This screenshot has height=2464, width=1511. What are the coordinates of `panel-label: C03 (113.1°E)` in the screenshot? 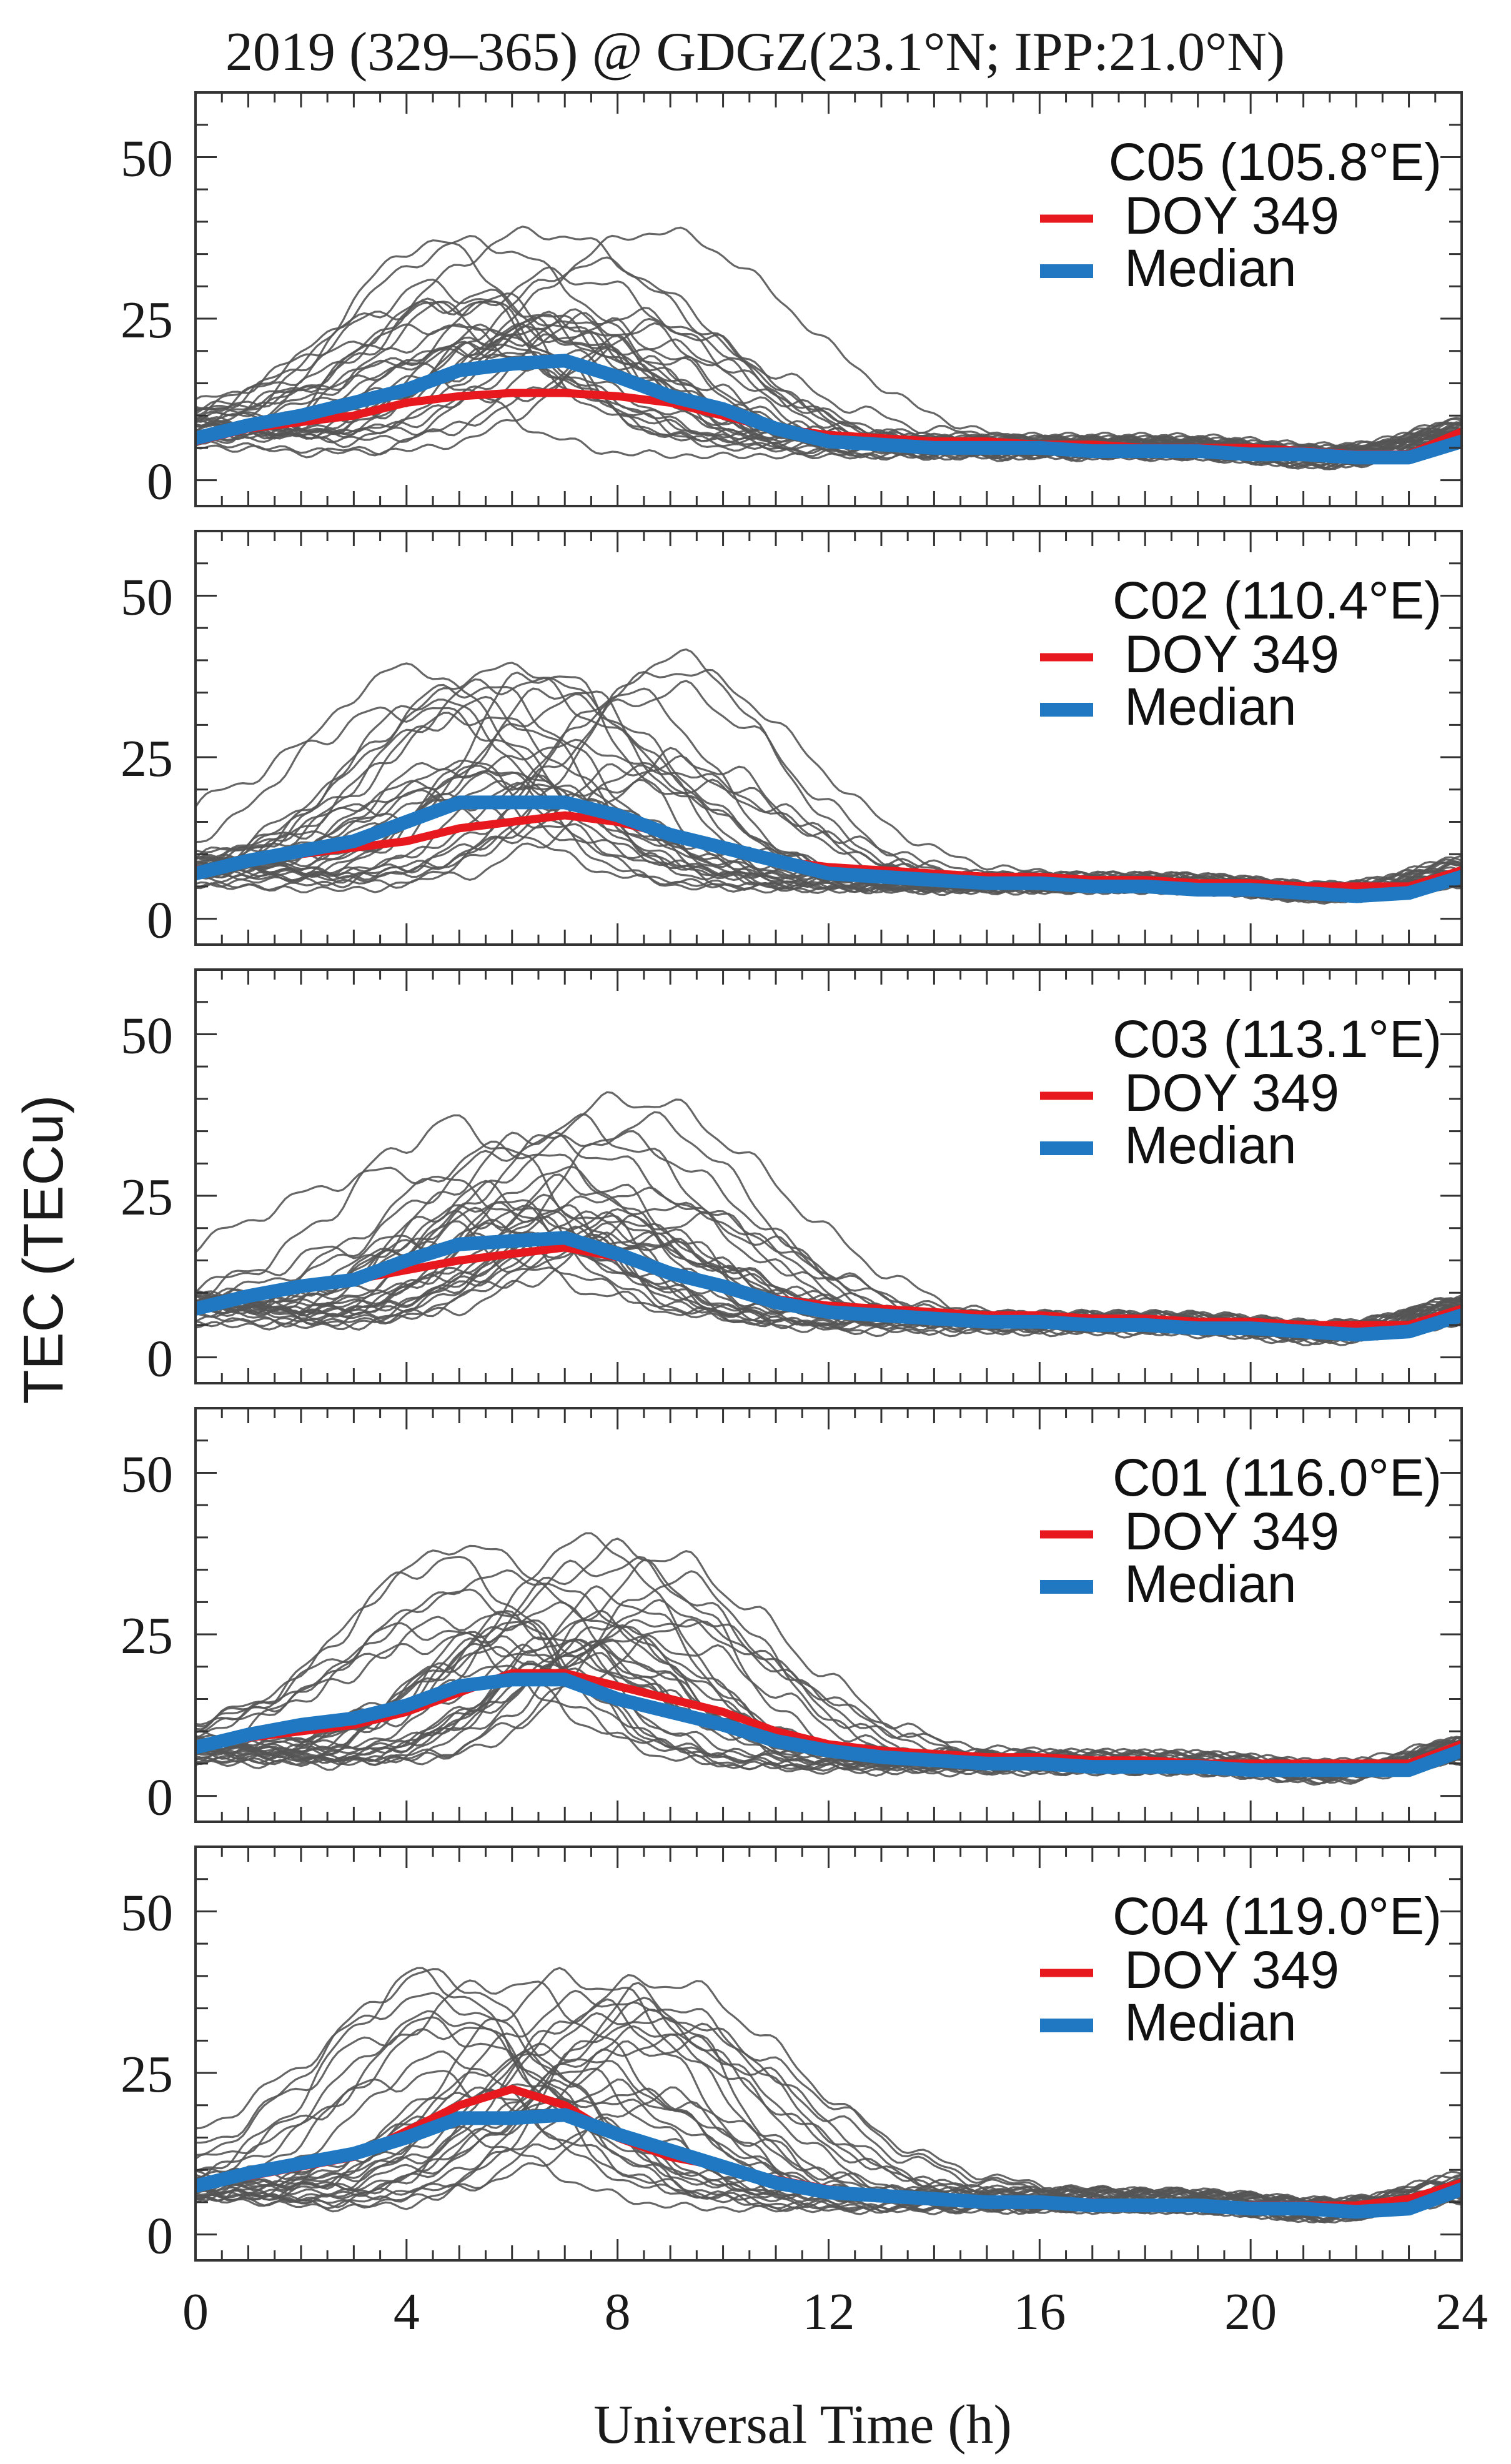 It's located at (1277, 1039).